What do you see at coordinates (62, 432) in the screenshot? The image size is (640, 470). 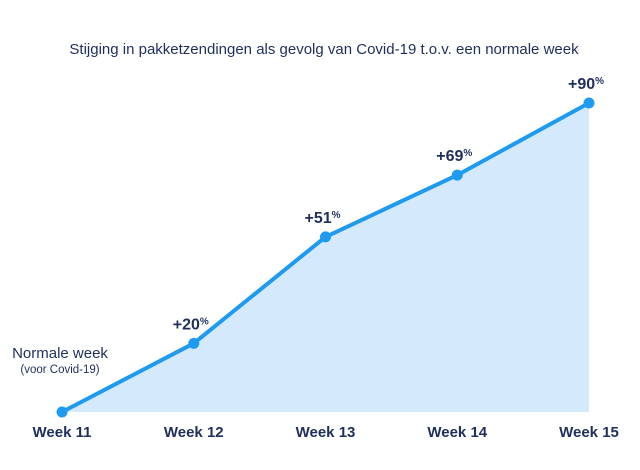 I see `x-tick-label: Week 11` at bounding box center [62, 432].